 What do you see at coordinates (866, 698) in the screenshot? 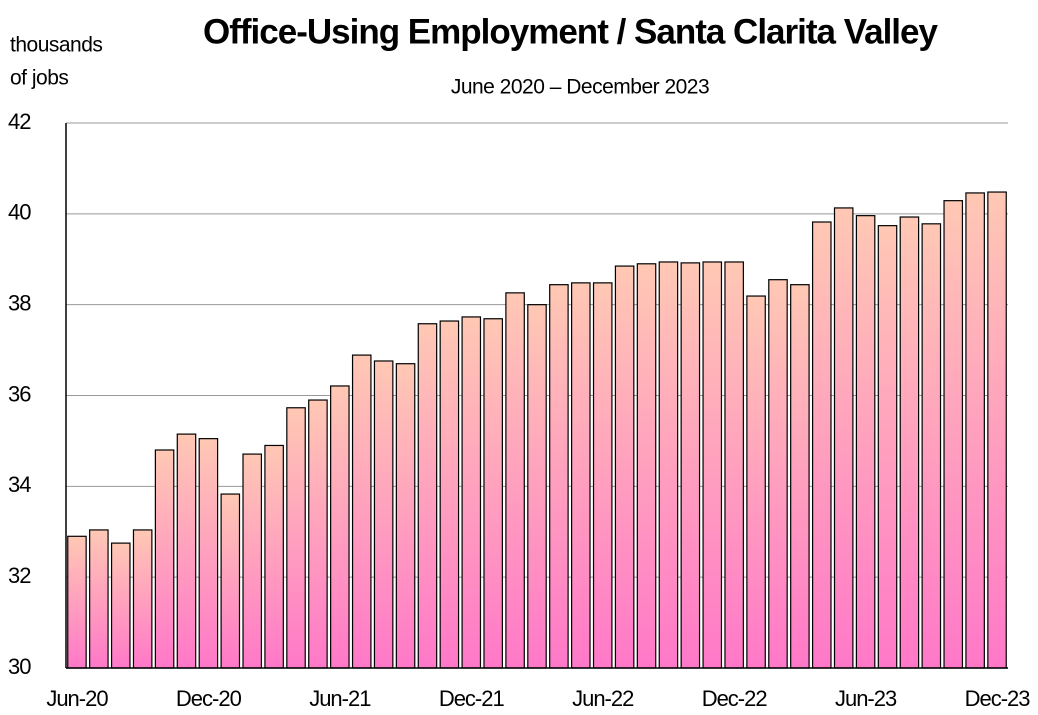
I see `x-tick-label: Jun-23` at bounding box center [866, 698].